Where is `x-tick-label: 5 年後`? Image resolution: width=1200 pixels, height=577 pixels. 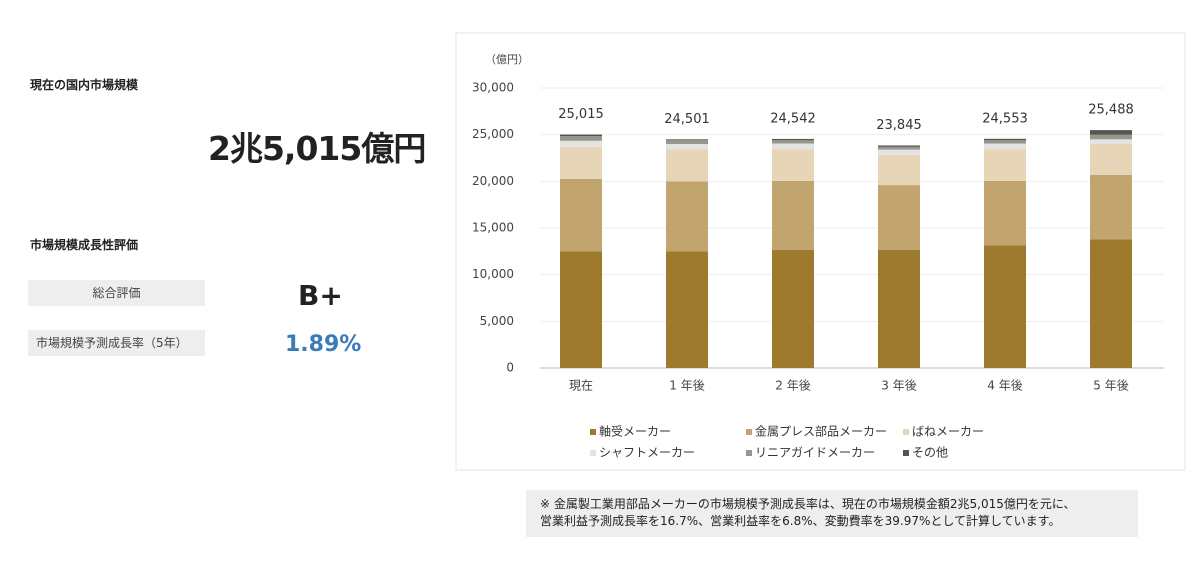 x-tick-label: 5 年後 is located at coordinates (1110, 386).